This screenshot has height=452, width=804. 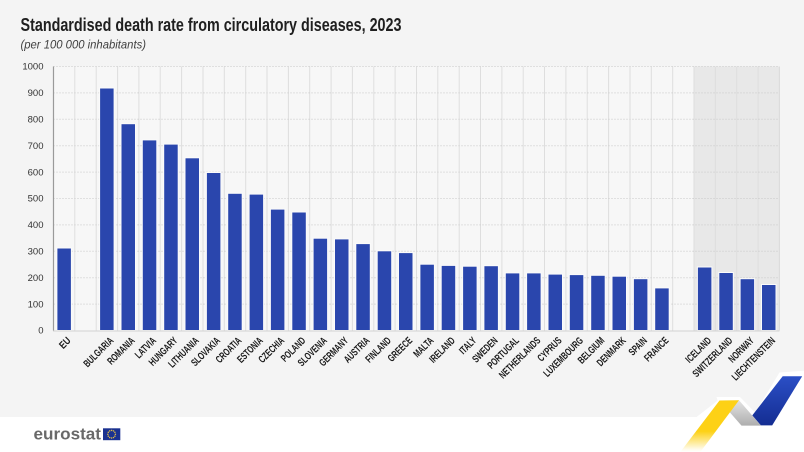 What do you see at coordinates (36, 146) in the screenshot?
I see `svg-text: 700` at bounding box center [36, 146].